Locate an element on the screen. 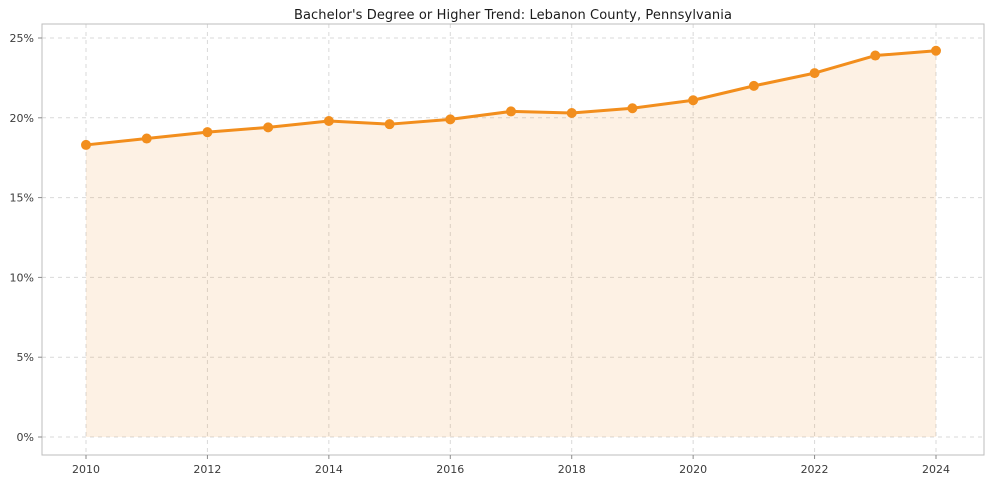 This screenshot has width=989, height=490. x-tick-label: 2022 is located at coordinates (815, 469).